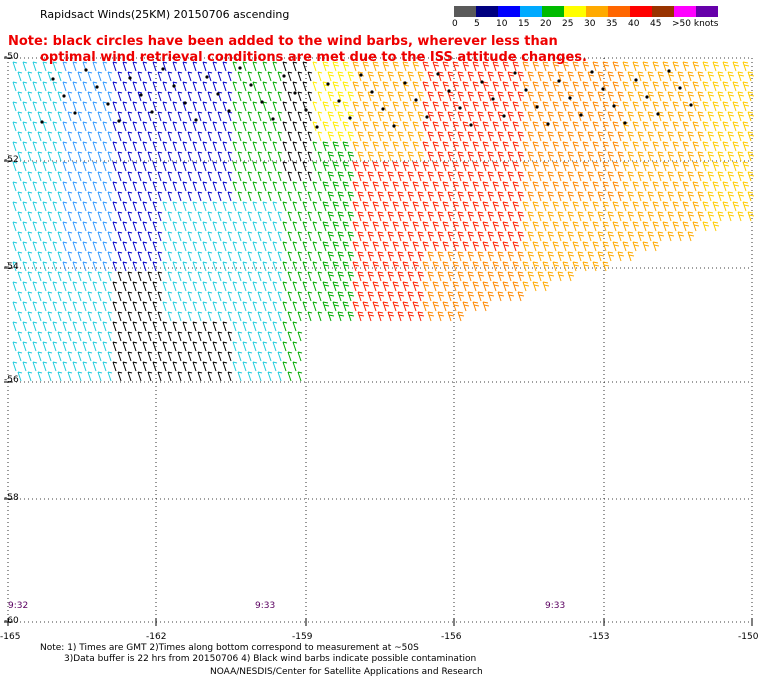 The width and height of the screenshot is (760, 688). Describe the element at coordinates (575, 11) in the screenshot. I see `legend-swatch` at that location.